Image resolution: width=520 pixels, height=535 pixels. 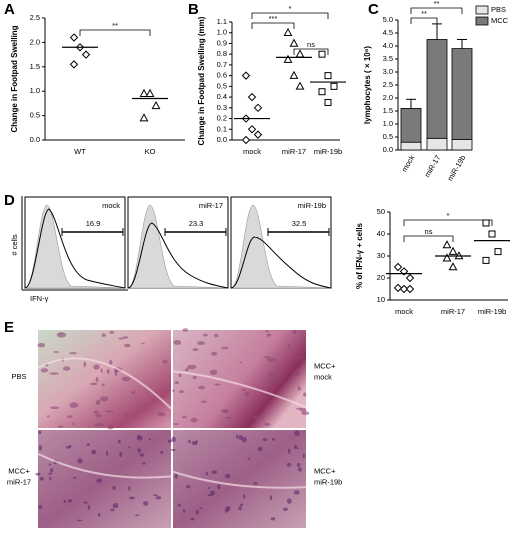 I want to click on y-tick-label: 0.0, so click(x=222, y=139).